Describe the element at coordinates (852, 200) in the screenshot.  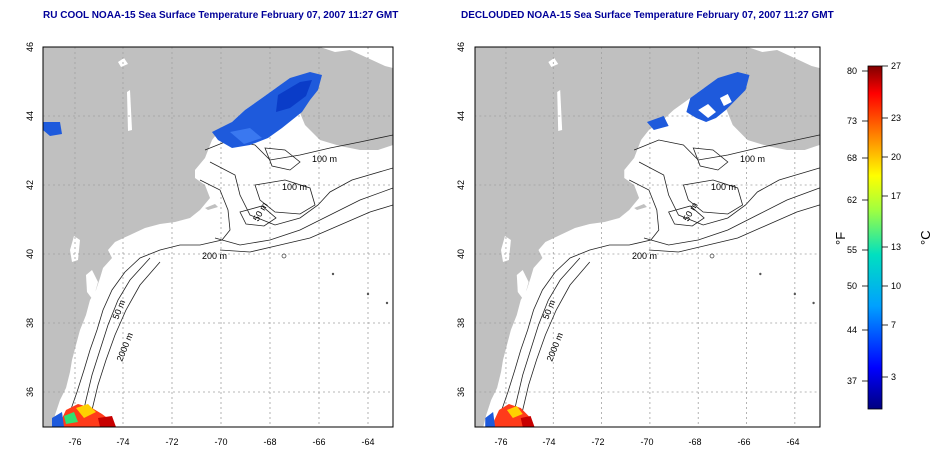
I see `colorbar-f-tick: 62` at that location.